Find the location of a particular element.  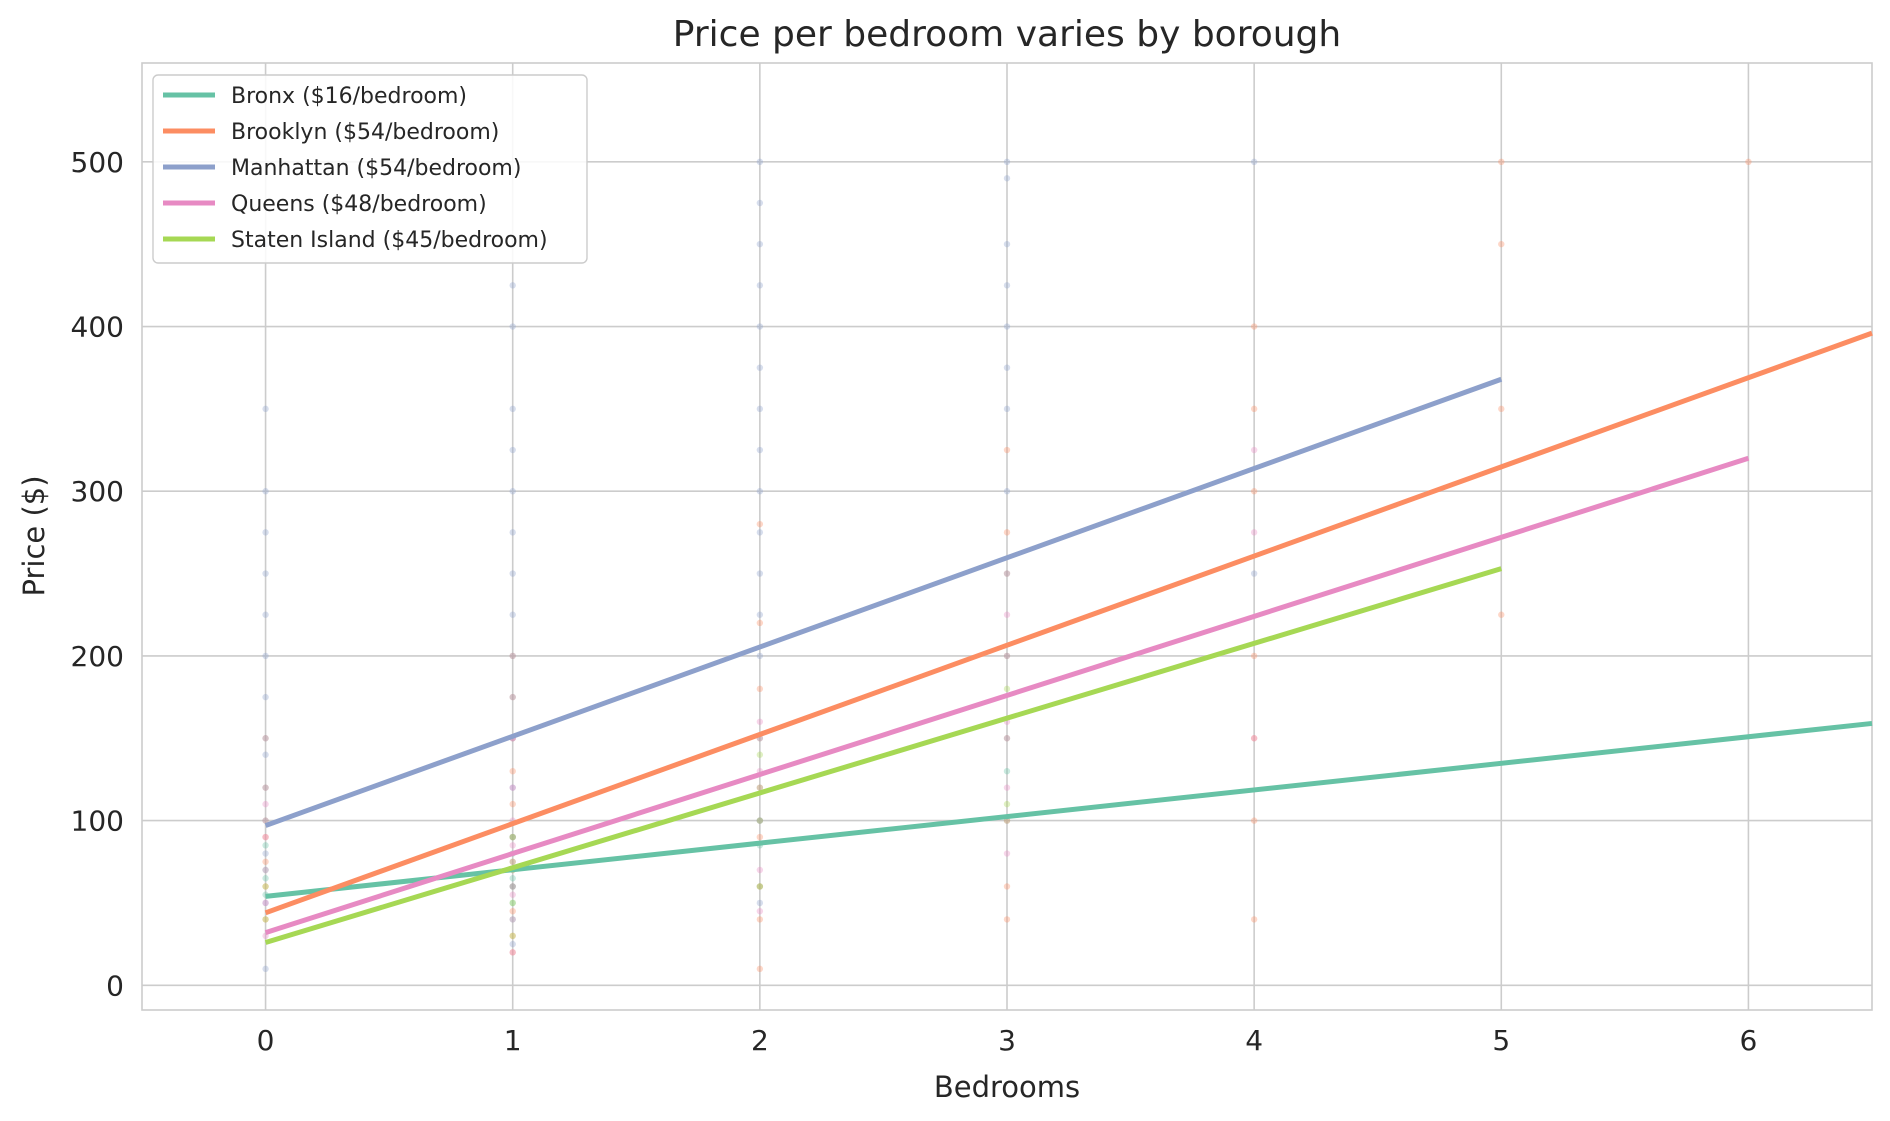

fit-line is located at coordinates (1069, 809).